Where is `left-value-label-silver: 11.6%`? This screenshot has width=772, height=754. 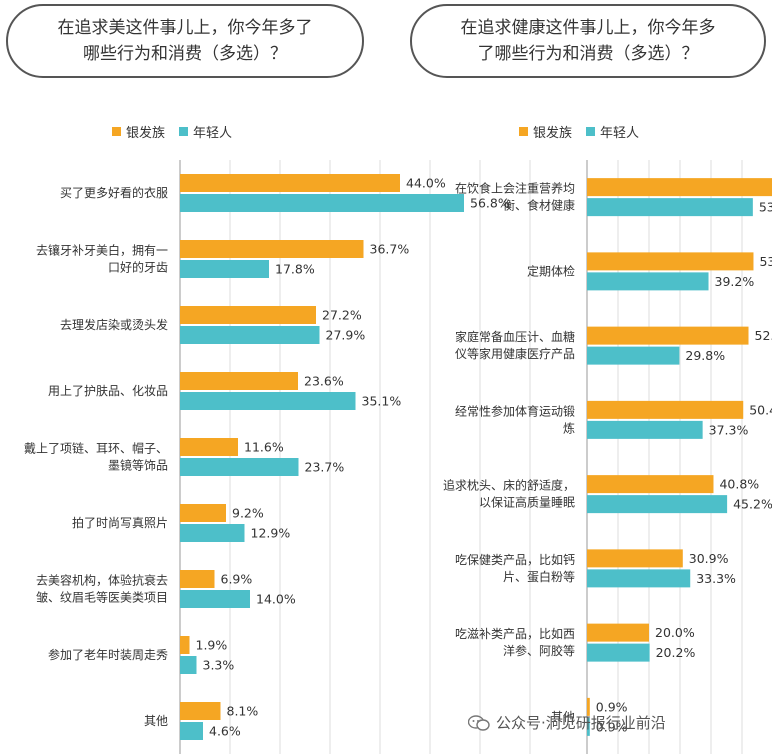
left-value-label-silver: 11.6% is located at coordinates (264, 447).